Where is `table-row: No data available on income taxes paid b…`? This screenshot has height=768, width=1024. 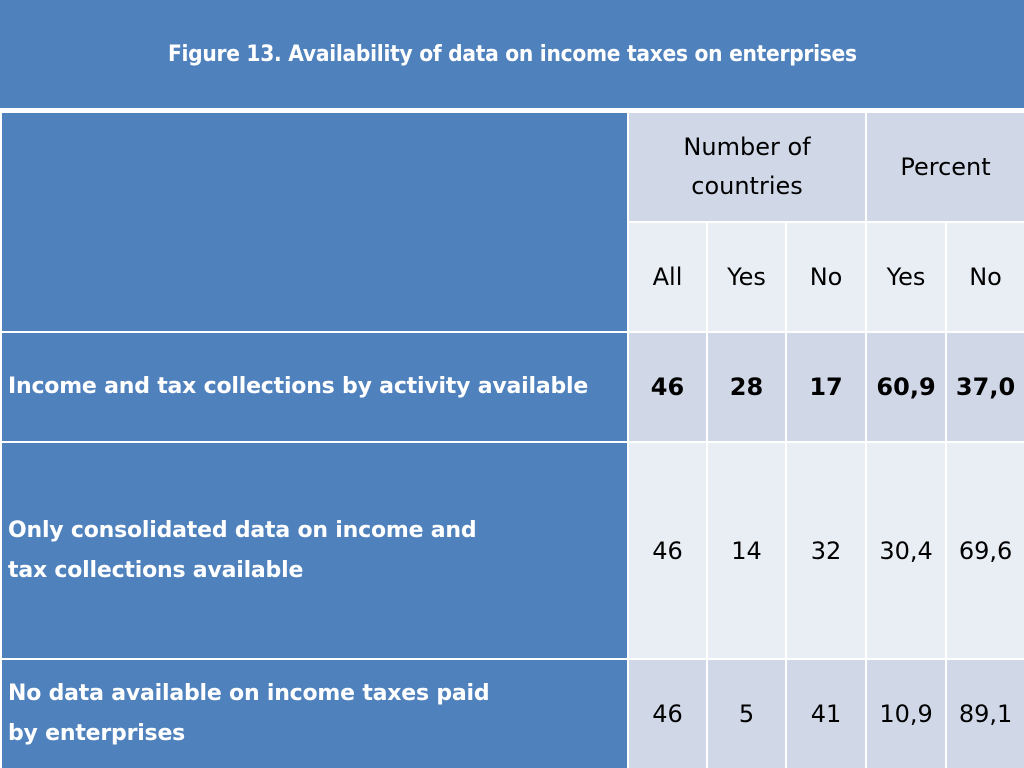 table-row: No data available on income taxes paid b… is located at coordinates (512, 713).